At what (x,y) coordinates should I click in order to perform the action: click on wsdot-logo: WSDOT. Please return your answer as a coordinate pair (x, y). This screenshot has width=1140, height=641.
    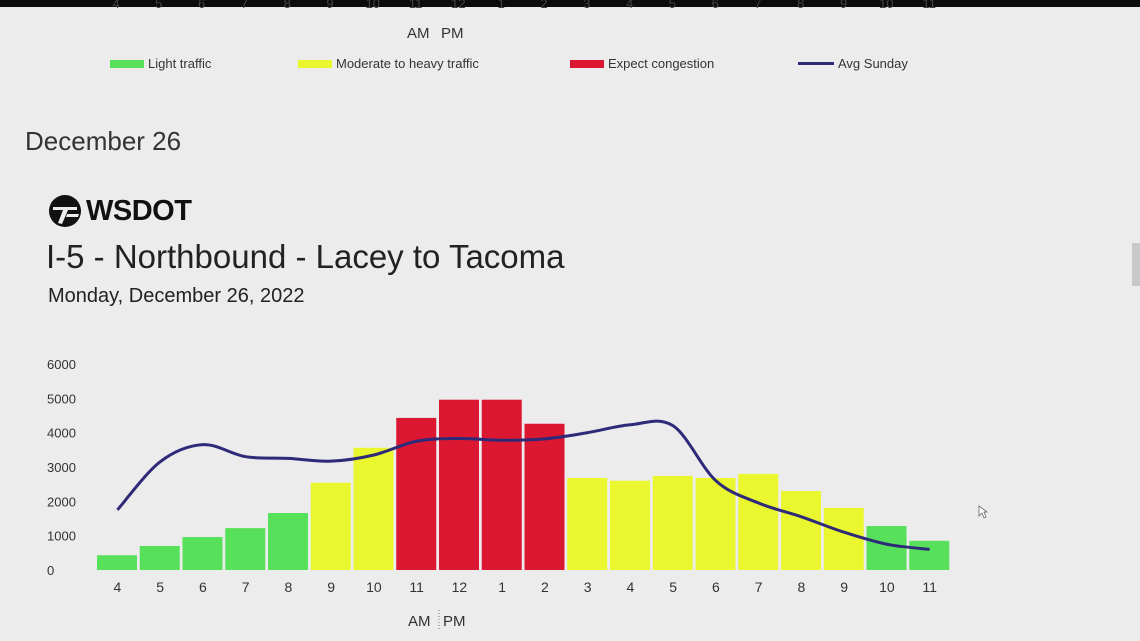
    Looking at the image, I should click on (120, 211).